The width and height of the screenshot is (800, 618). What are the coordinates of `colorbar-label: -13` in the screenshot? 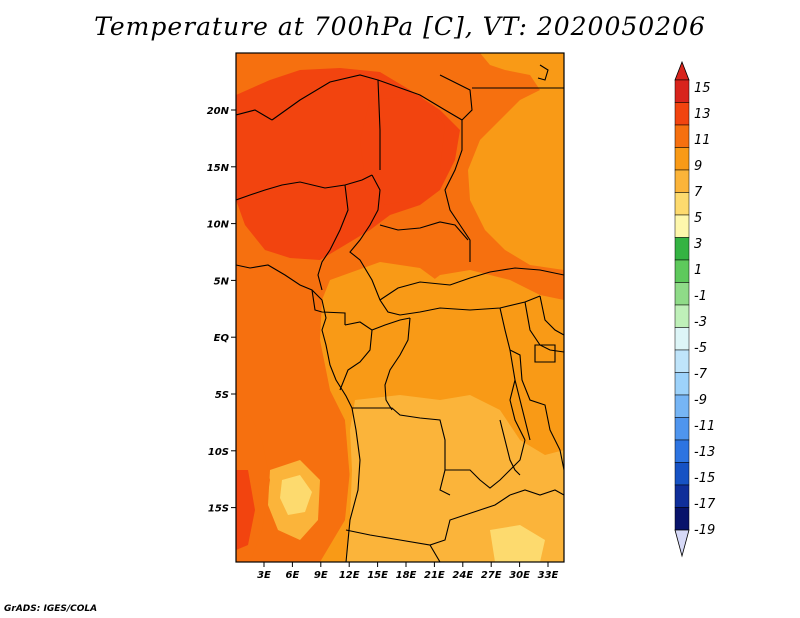 It's located at (704, 452).